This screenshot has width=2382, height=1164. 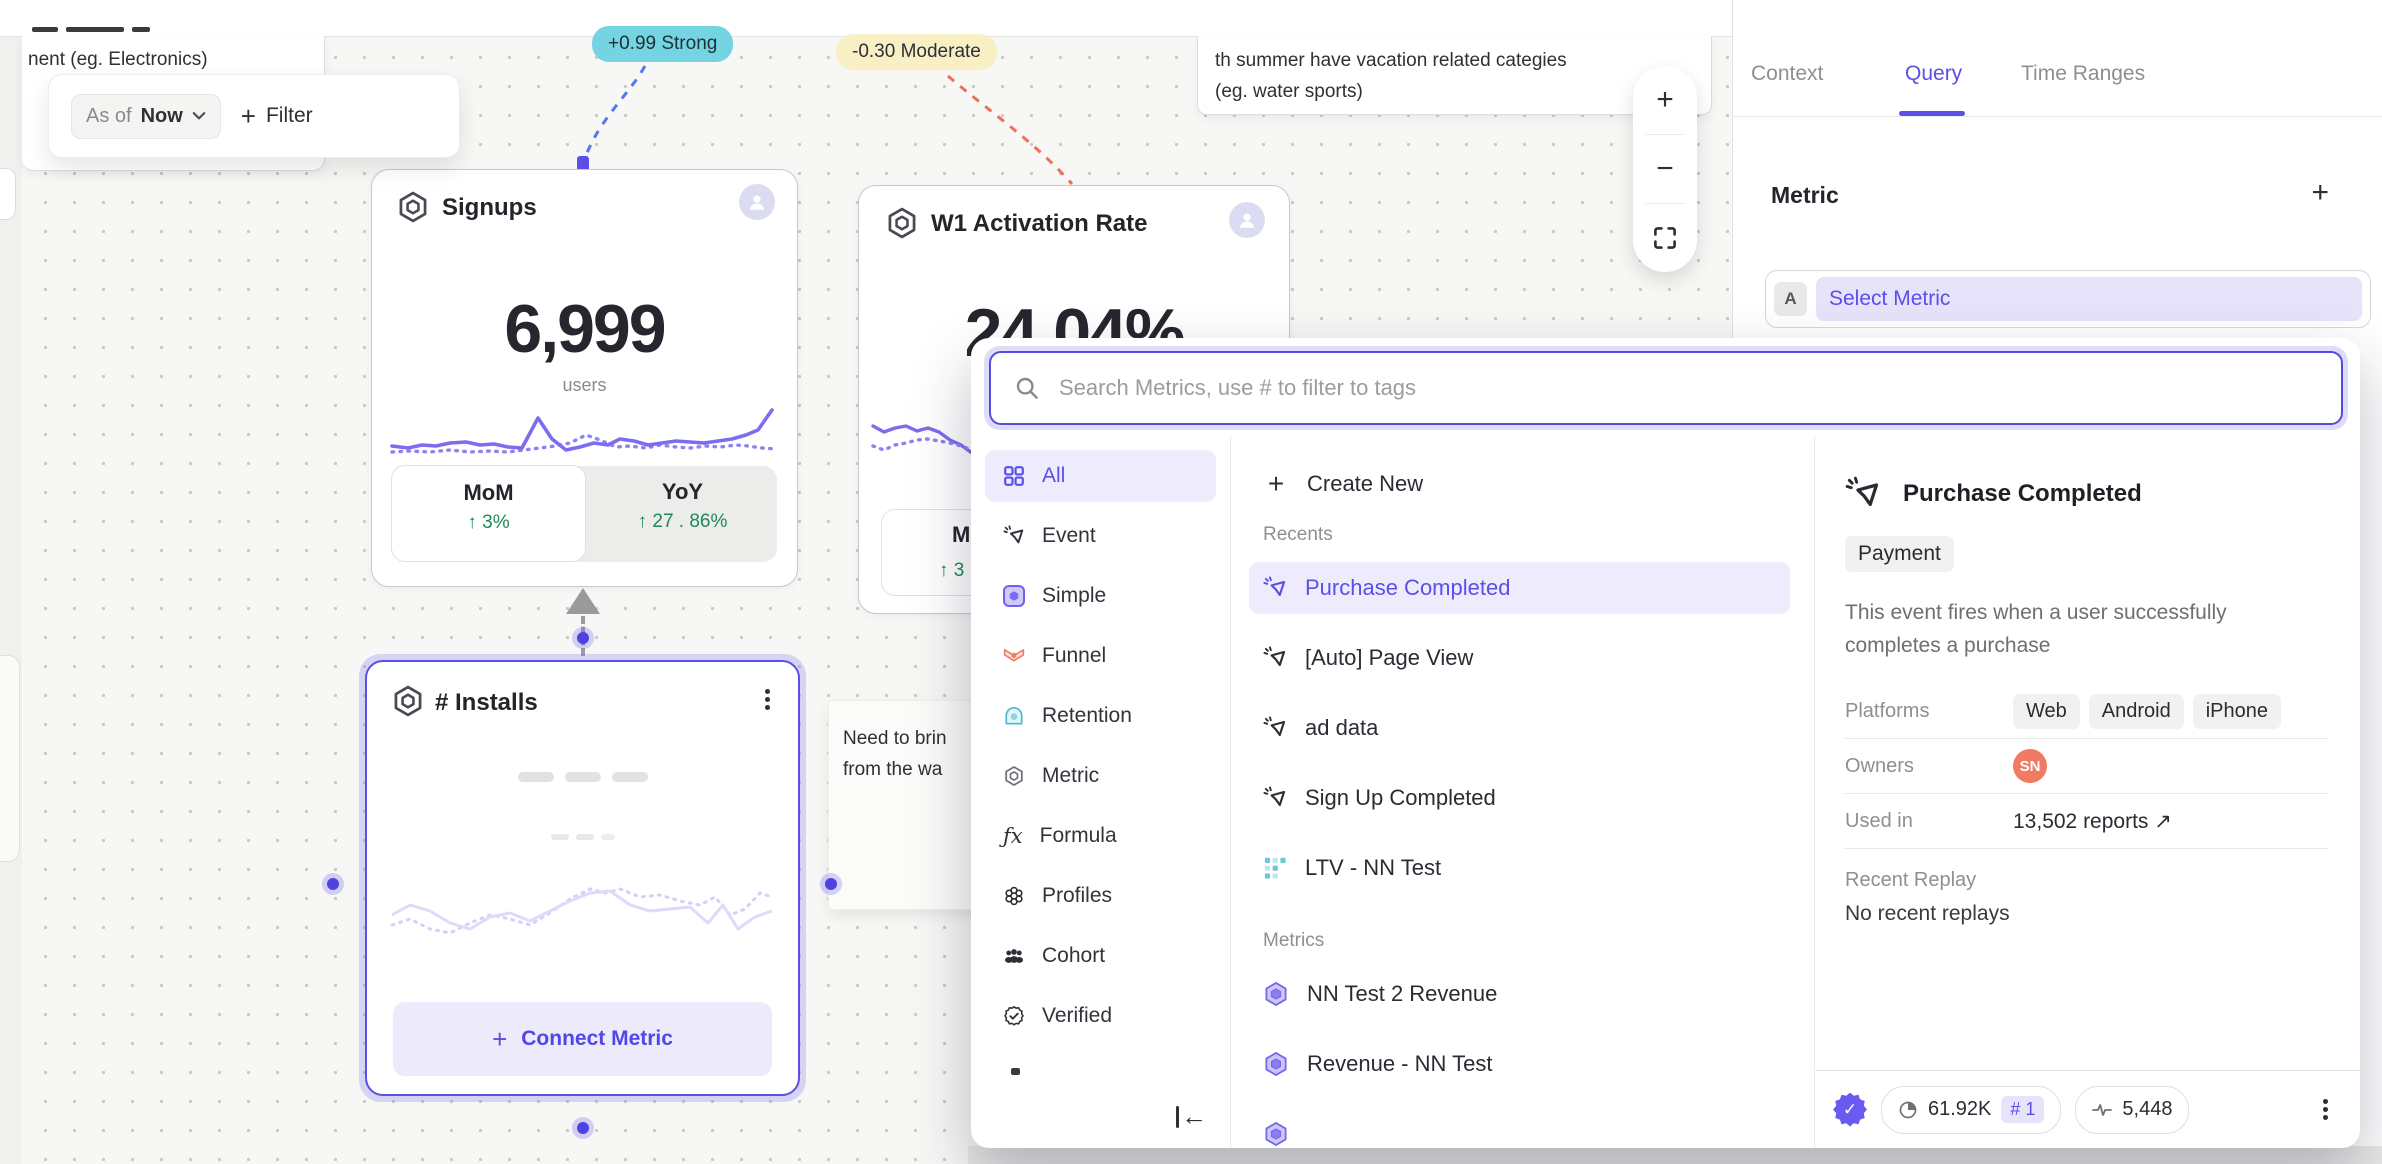 What do you see at coordinates (1373, 867) in the screenshot?
I see `list-item-label: LTV - NN Test` at bounding box center [1373, 867].